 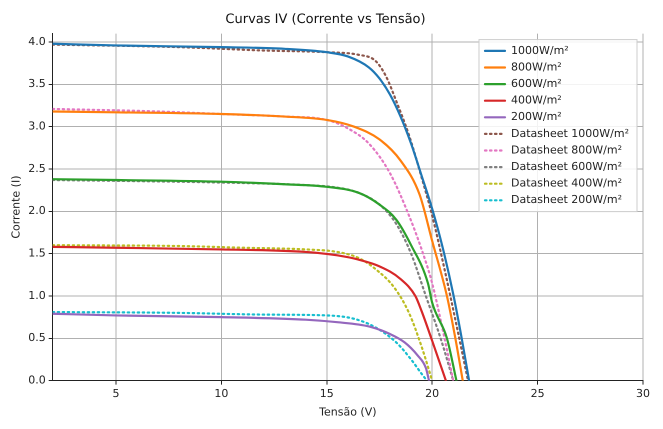 What do you see at coordinates (37, 295) in the screenshot?
I see `y-tick-label: 1.0` at bounding box center [37, 295].